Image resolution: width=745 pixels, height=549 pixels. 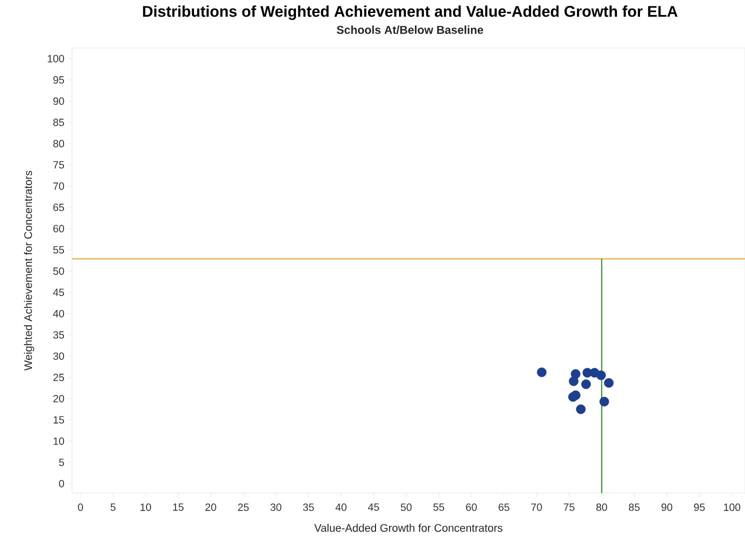 What do you see at coordinates (58, 292) in the screenshot?
I see `y-tick-label: 45` at bounding box center [58, 292].